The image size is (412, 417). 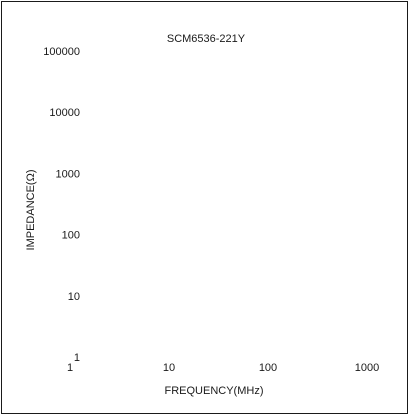 What do you see at coordinates (206, 39) in the screenshot?
I see `chart-title: SCM6536-221Y` at bounding box center [206, 39].